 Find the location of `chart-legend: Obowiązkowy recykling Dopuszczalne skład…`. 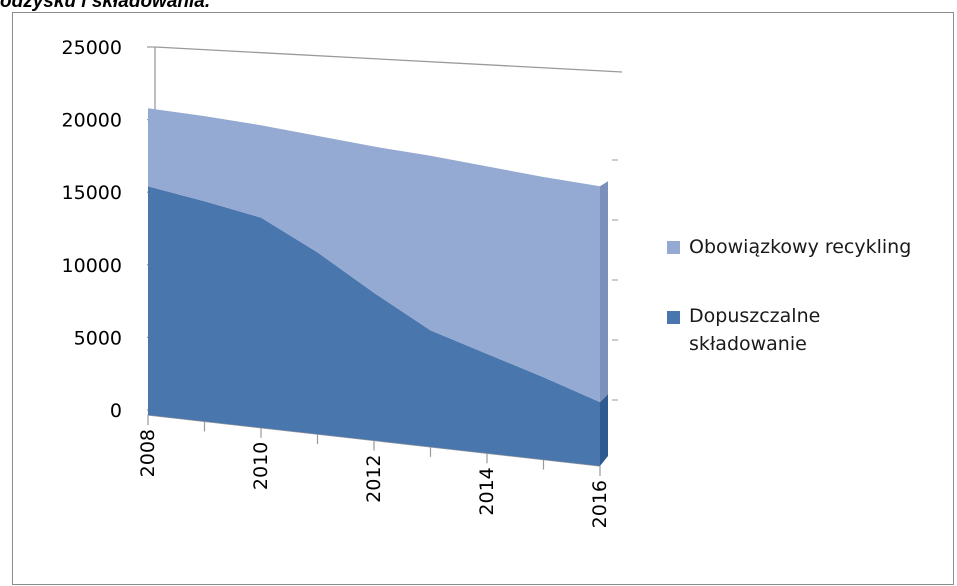

chart-legend: Obowiązkowy recykling Dopuszczalne skład… is located at coordinates (789, 315).